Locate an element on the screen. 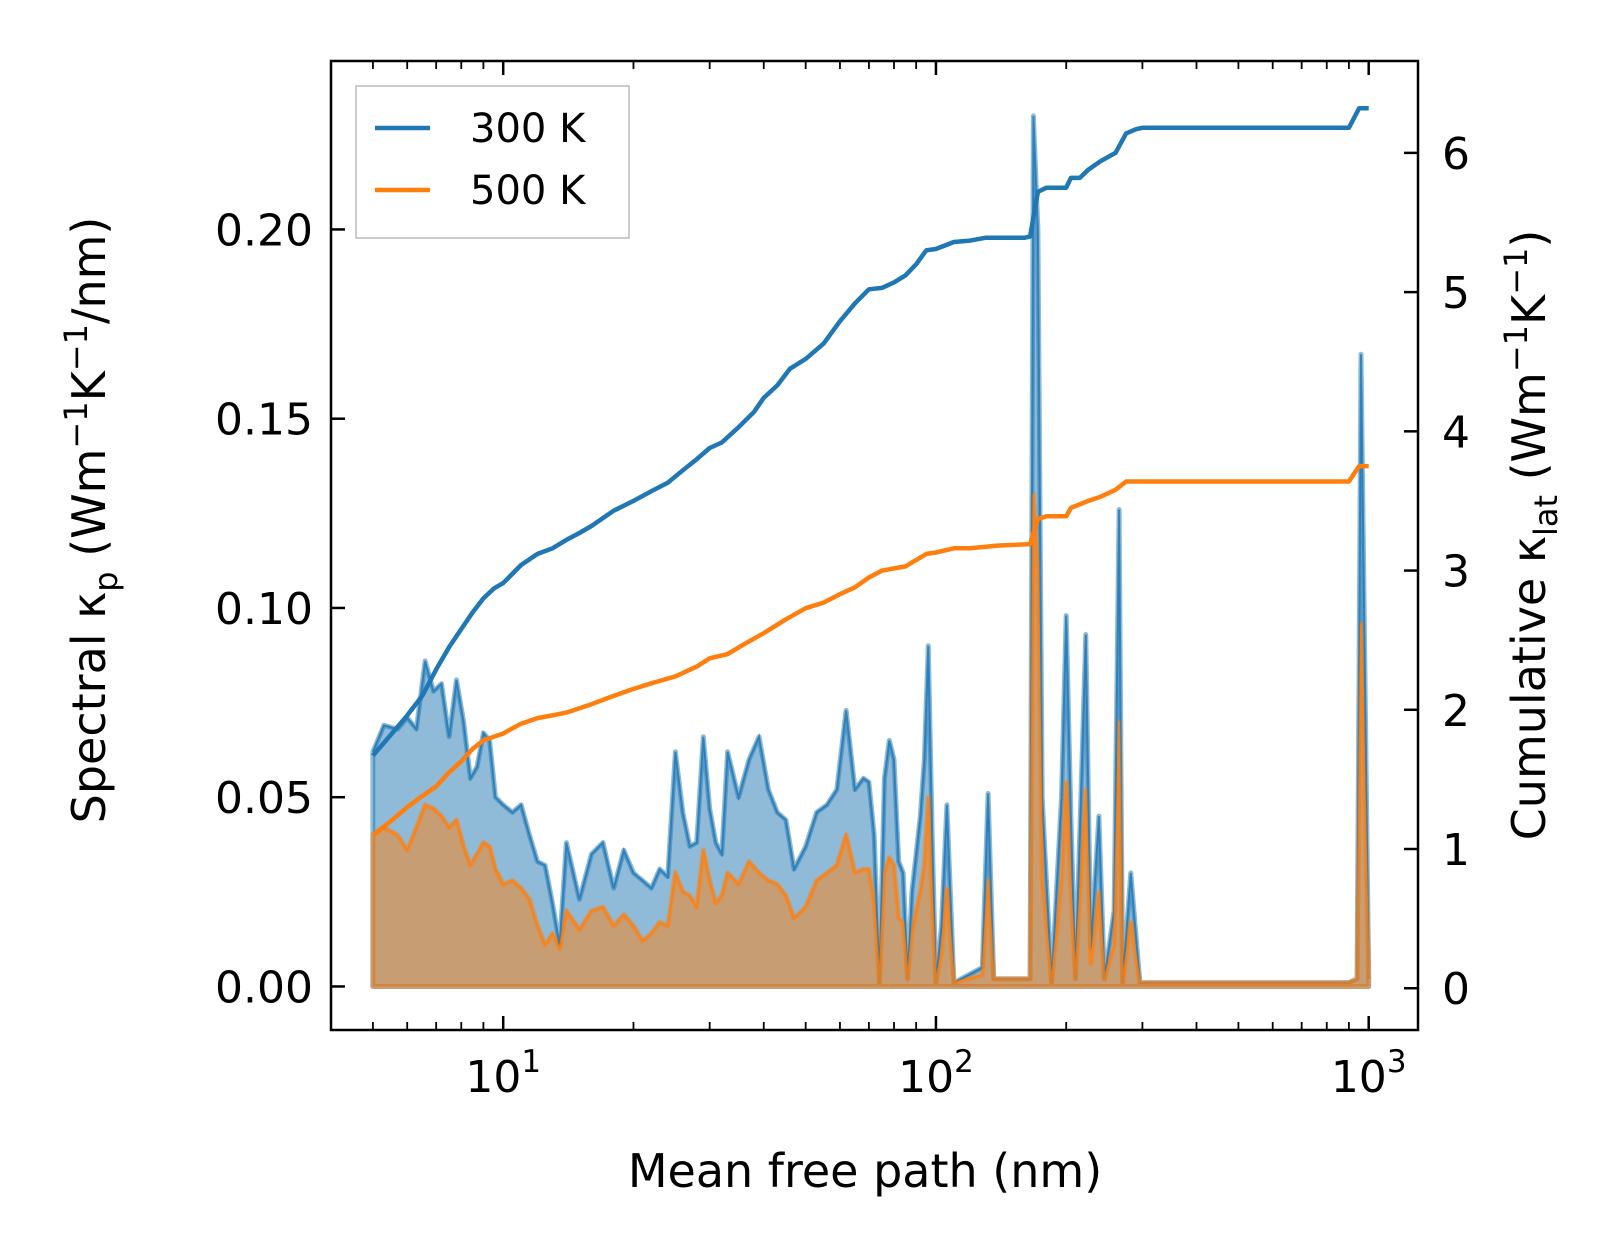 The image size is (1623, 1254). legend: 300 K 500 K is located at coordinates (492, 162).